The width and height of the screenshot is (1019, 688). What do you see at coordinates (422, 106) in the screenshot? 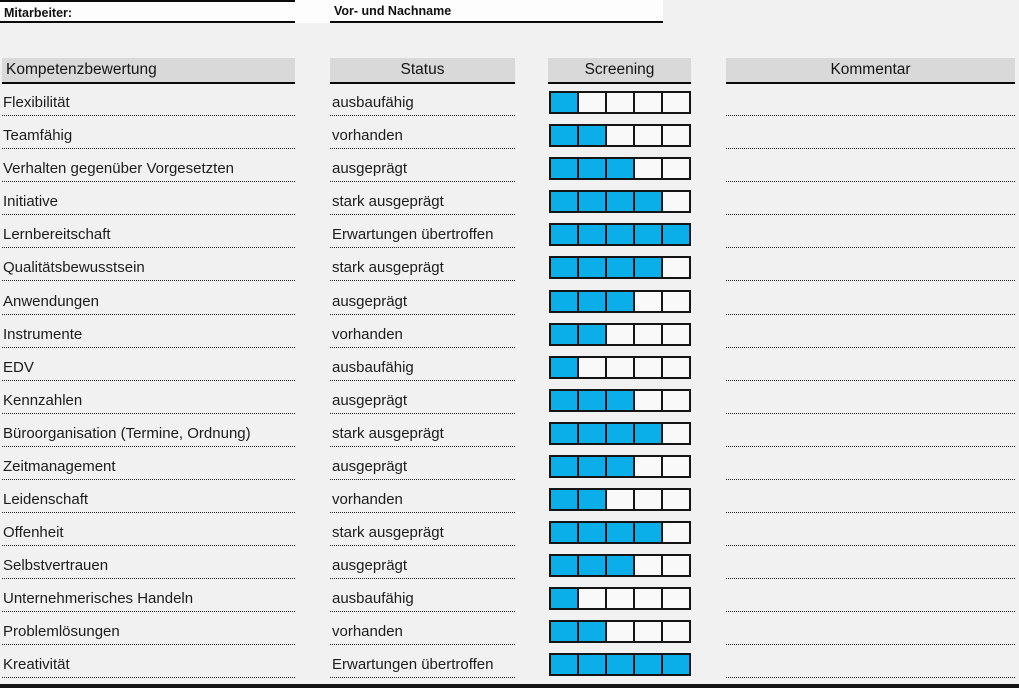
I see `status-value-cell: ausbaufähig` at bounding box center [422, 106].